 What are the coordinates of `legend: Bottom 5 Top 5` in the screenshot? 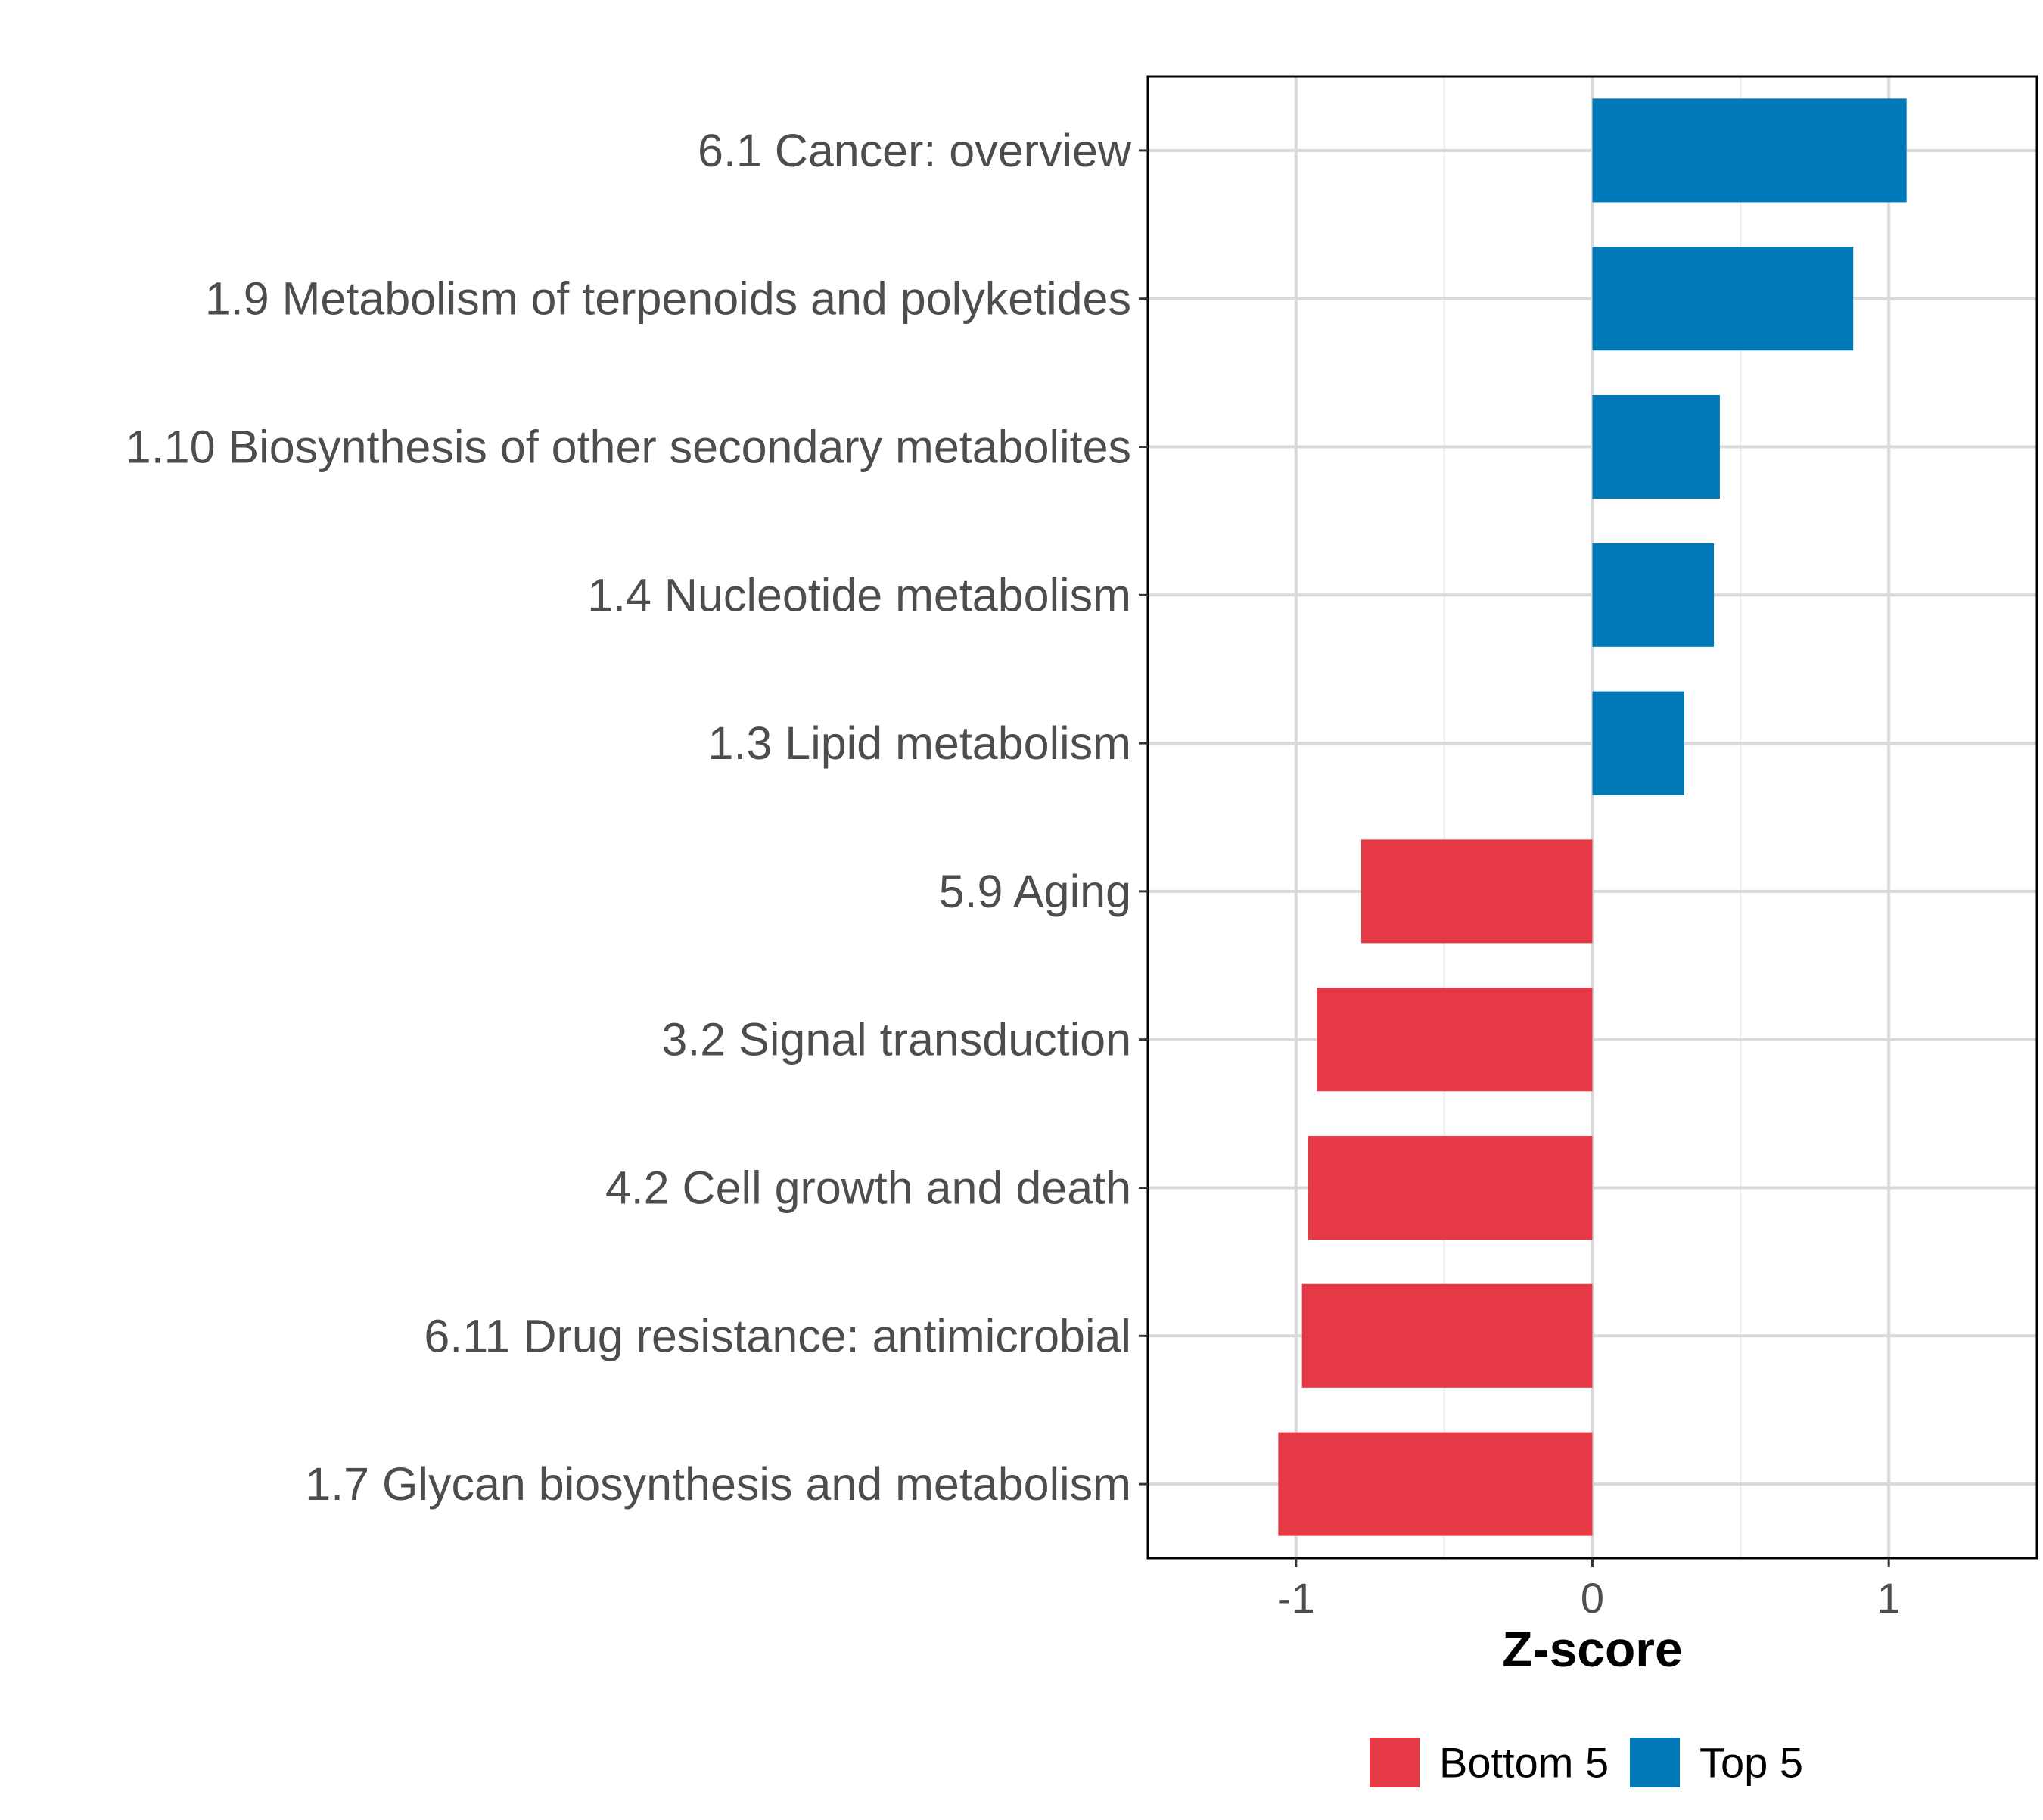 It's located at (1586, 1762).